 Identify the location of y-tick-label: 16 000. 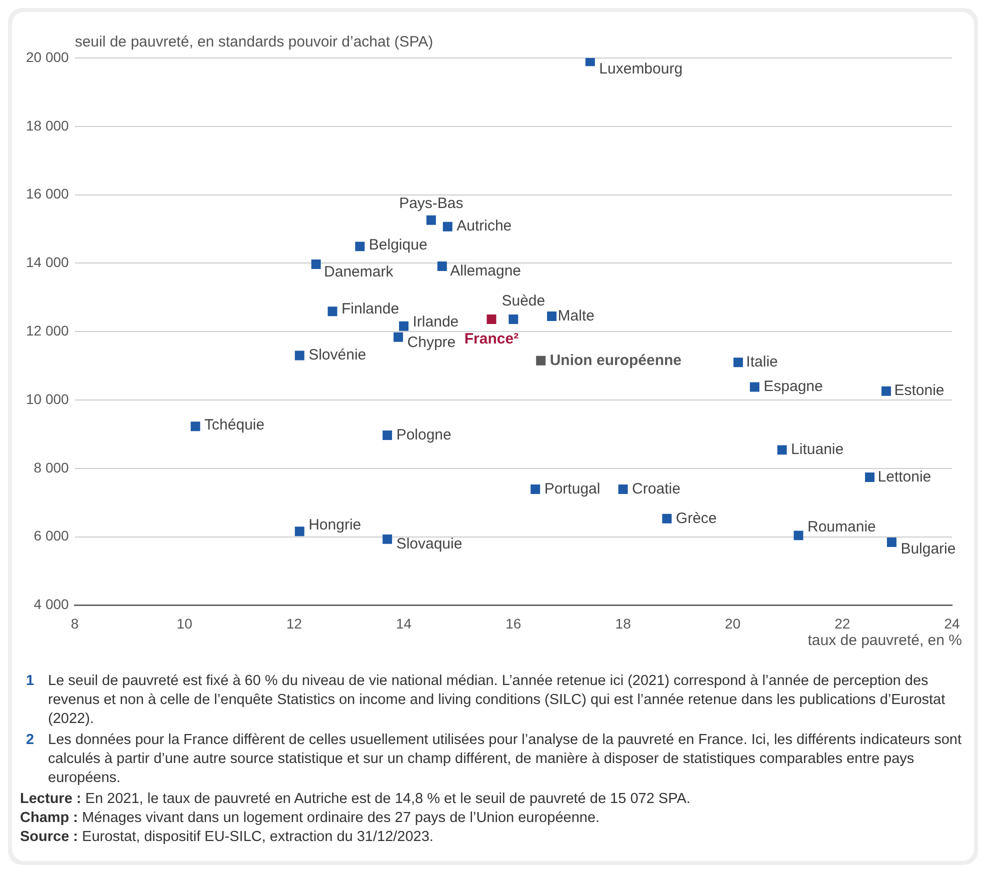
(48, 194).